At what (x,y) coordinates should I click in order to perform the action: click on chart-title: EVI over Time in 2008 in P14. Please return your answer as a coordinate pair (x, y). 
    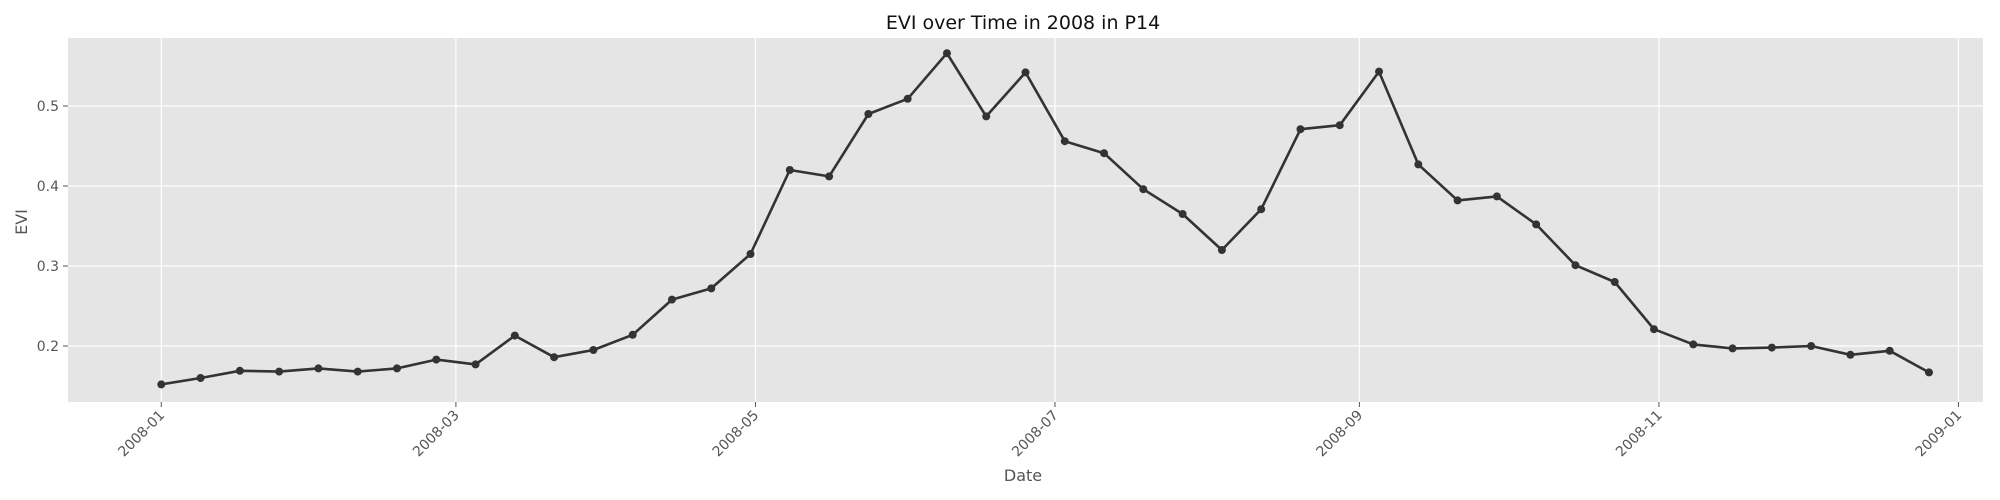
    Looking at the image, I should click on (1023, 23).